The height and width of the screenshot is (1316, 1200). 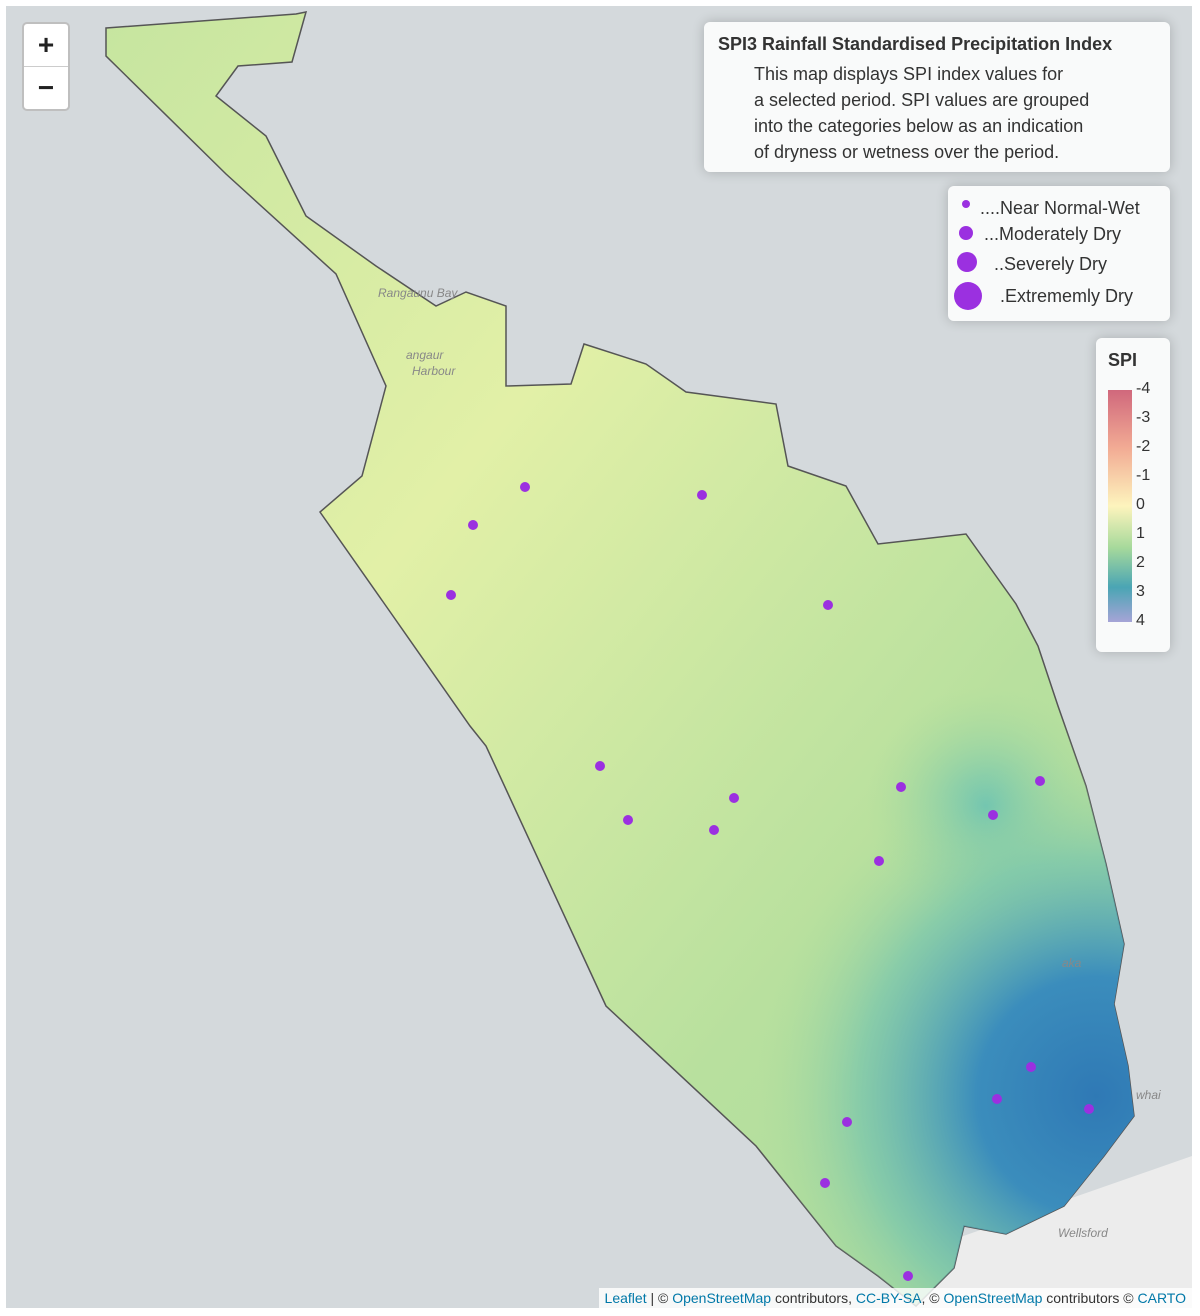 I want to click on color-legend-label: 0, so click(x=1140, y=504).